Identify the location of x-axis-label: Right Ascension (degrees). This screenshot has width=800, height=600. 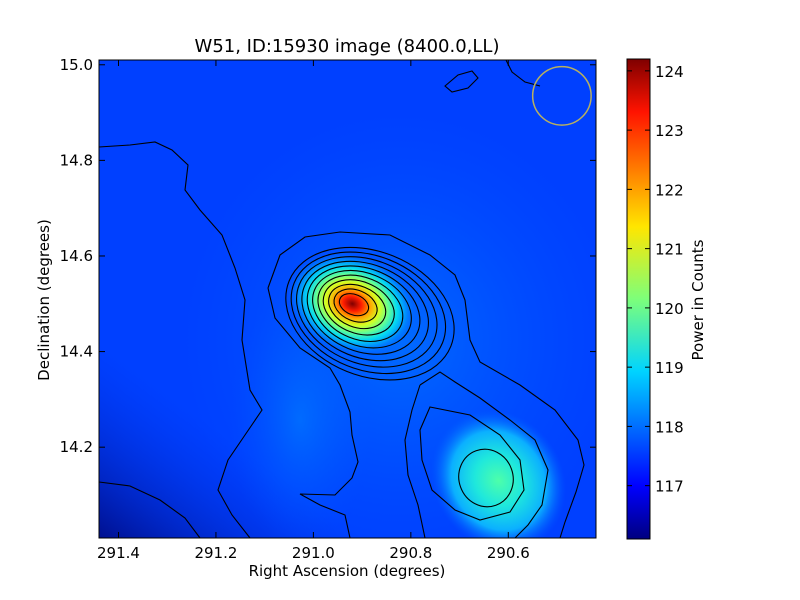
(347, 571).